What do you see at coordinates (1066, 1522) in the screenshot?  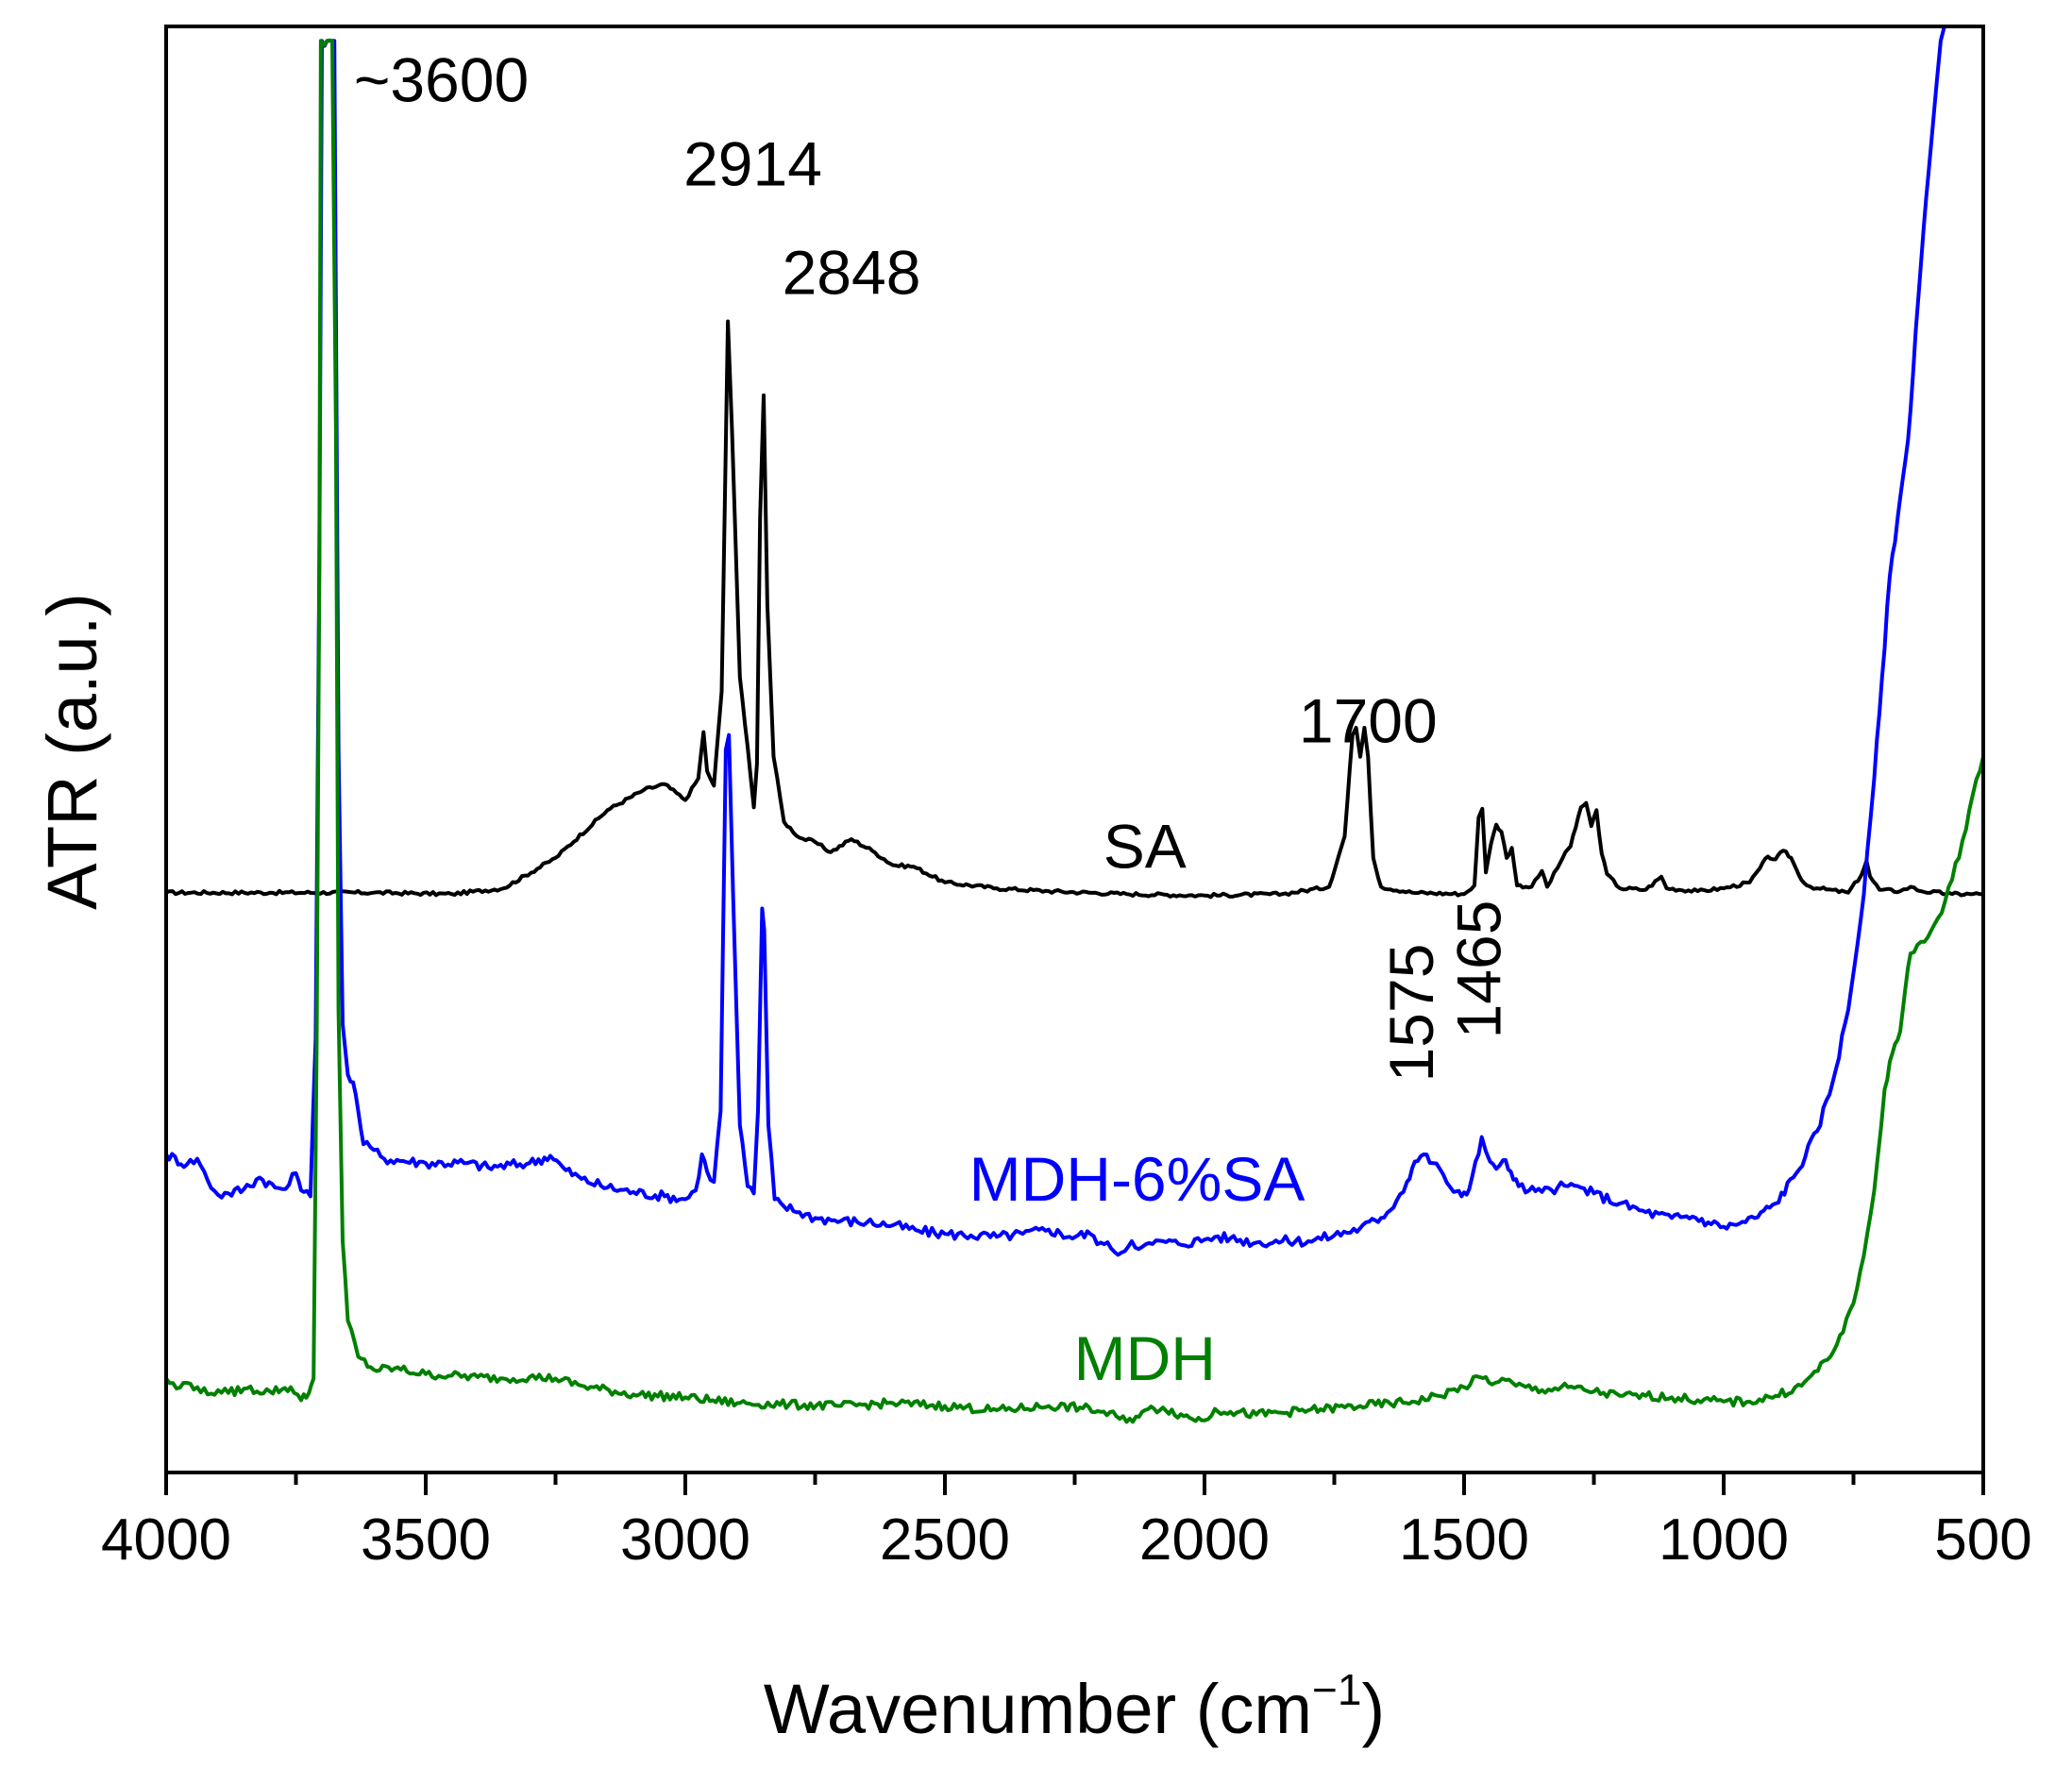 I see `x-axis: 4000 3500 3000 2500 2000 1500 1000 500` at bounding box center [1066, 1522].